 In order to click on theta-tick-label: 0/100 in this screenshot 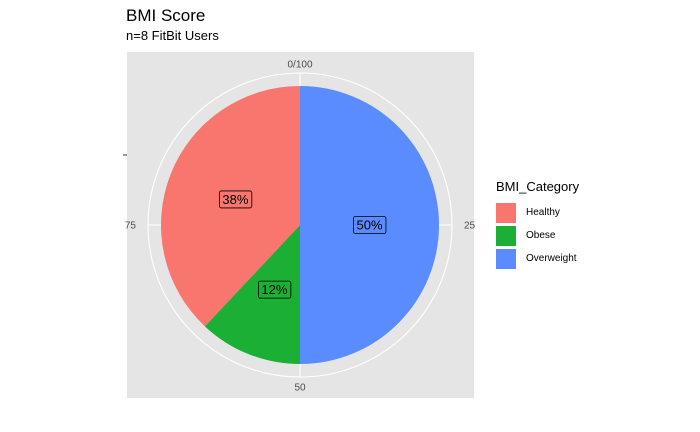, I will do `click(299, 65)`.